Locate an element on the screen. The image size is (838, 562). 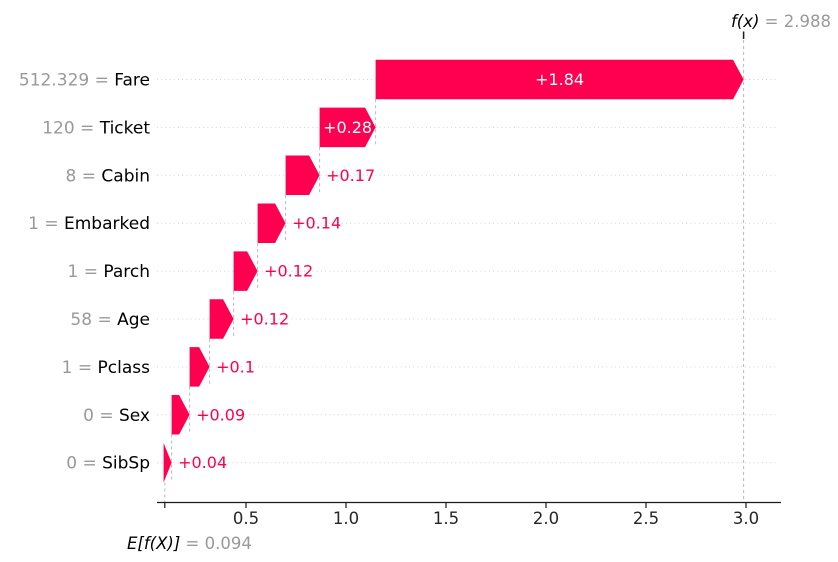
feature-row-label: 120 = Ticket is located at coordinates (96, 128).